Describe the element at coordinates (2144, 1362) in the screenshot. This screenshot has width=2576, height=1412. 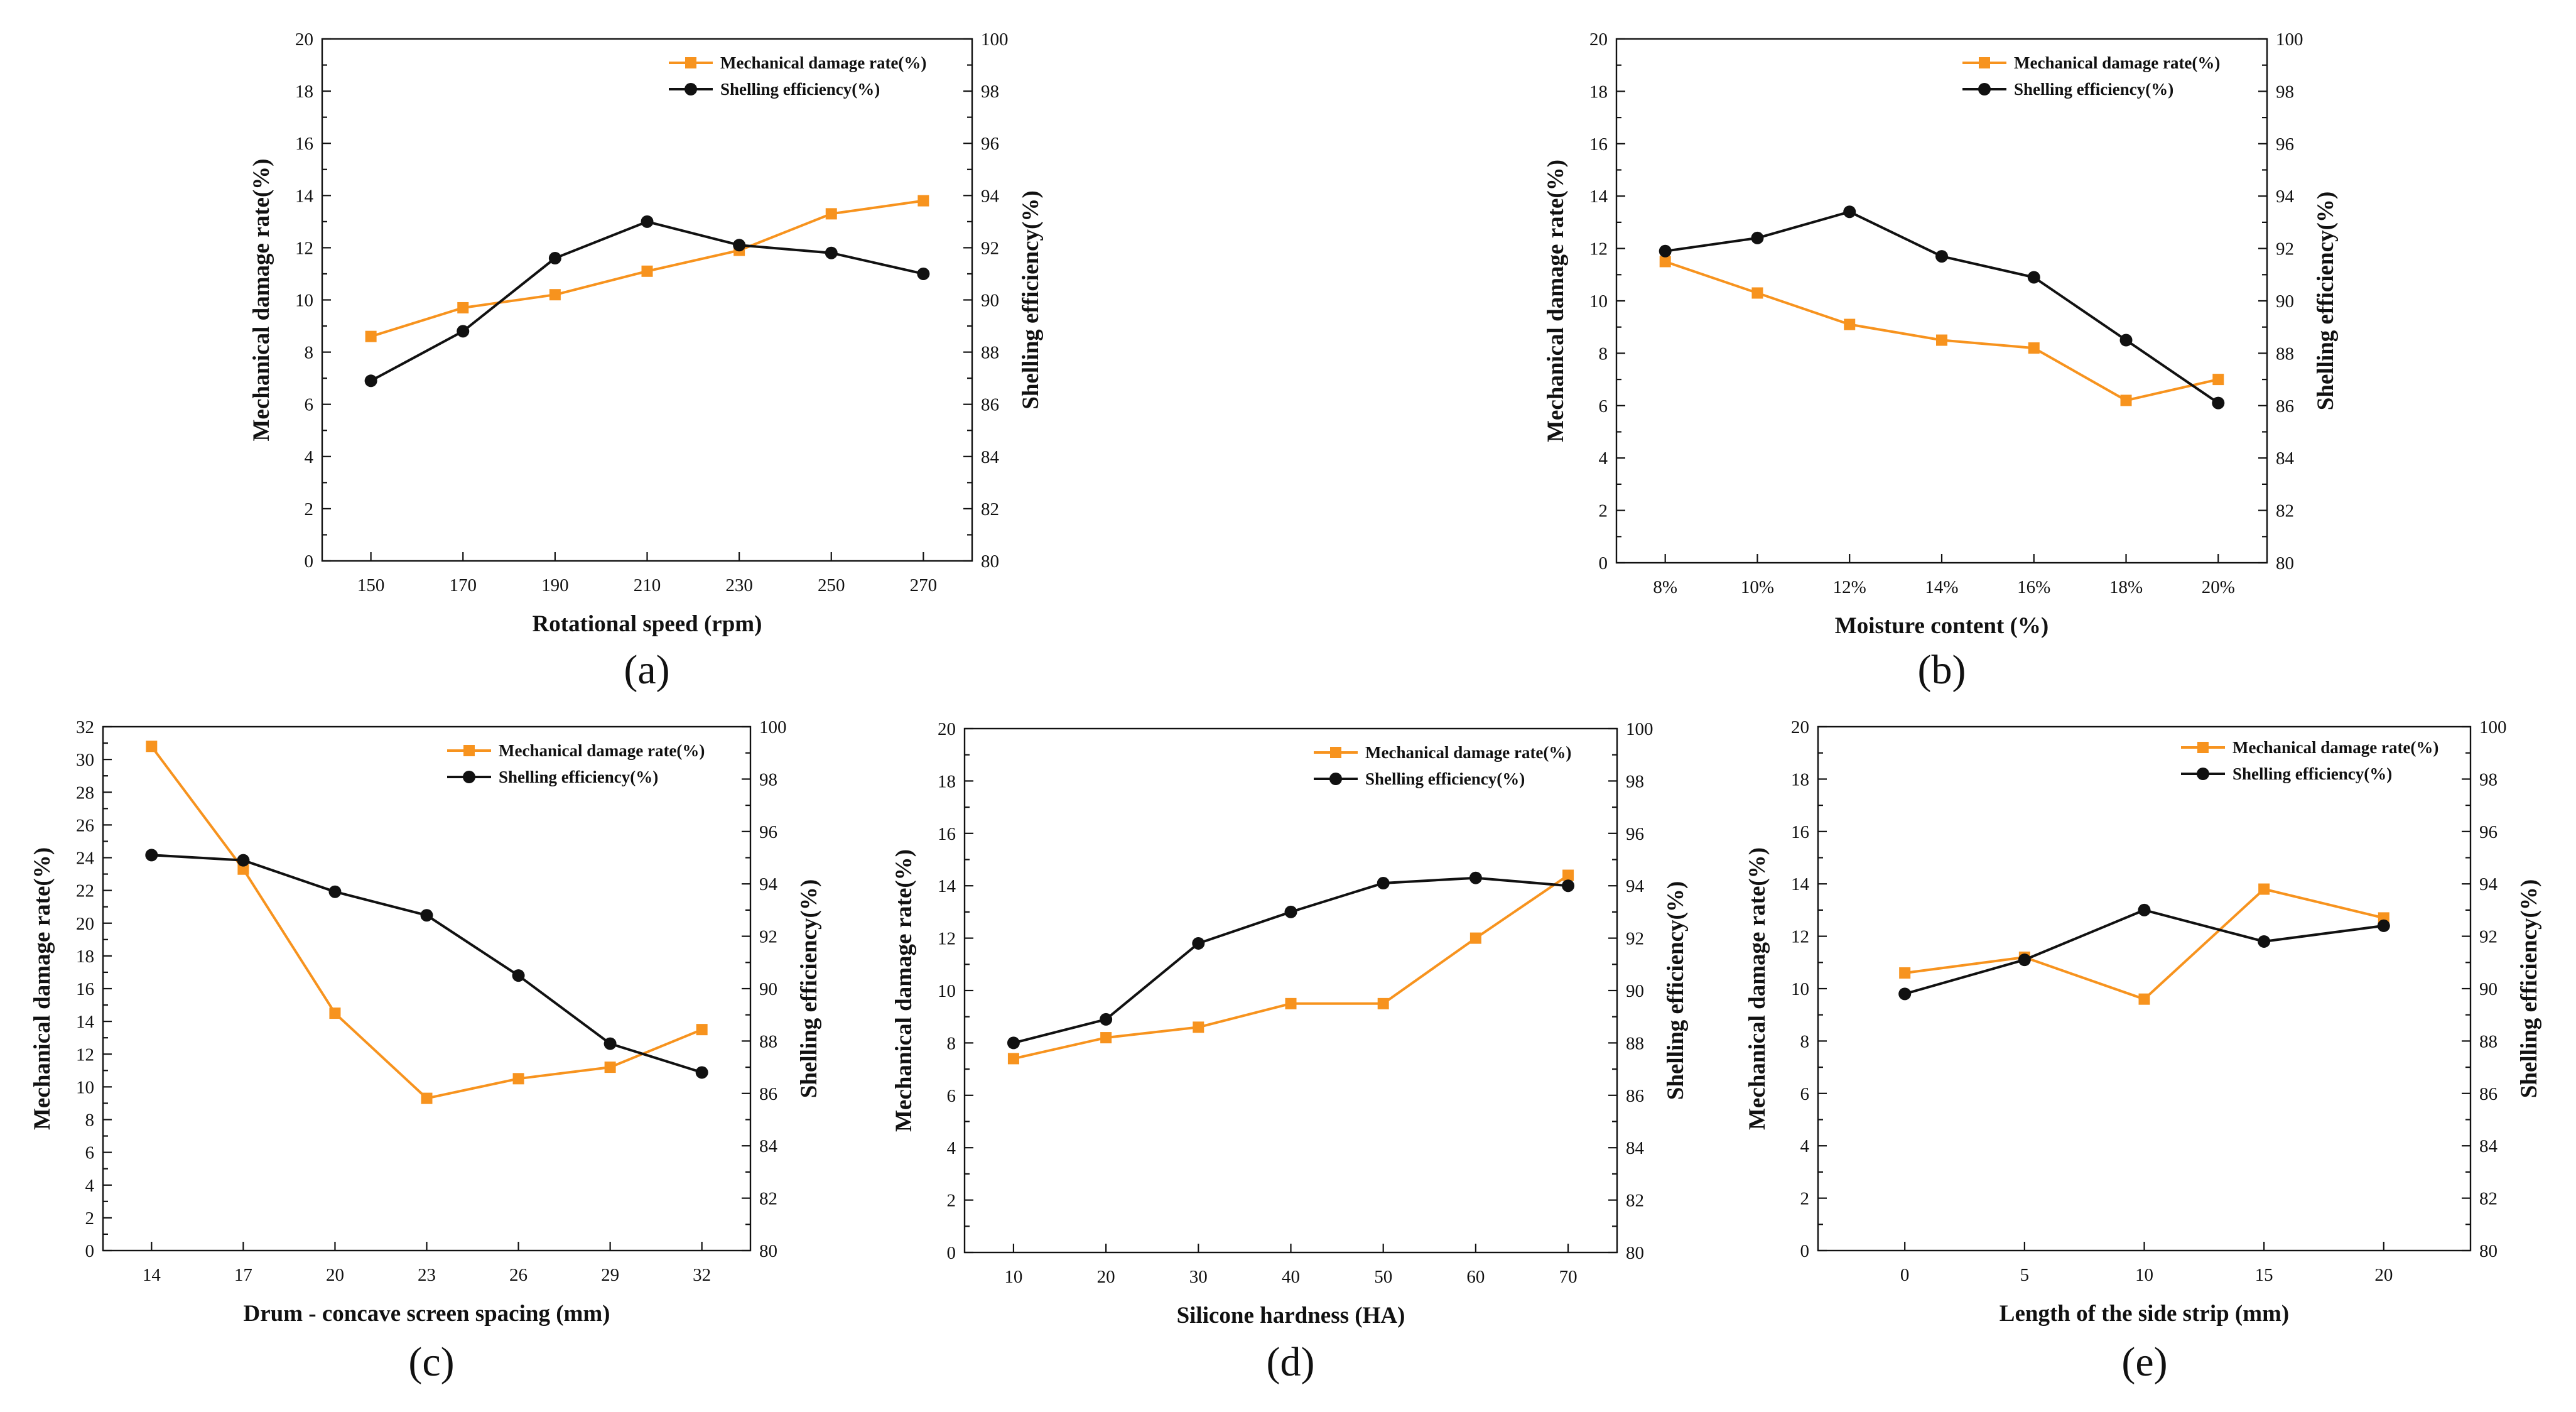
I see `panel-label: (e)` at that location.